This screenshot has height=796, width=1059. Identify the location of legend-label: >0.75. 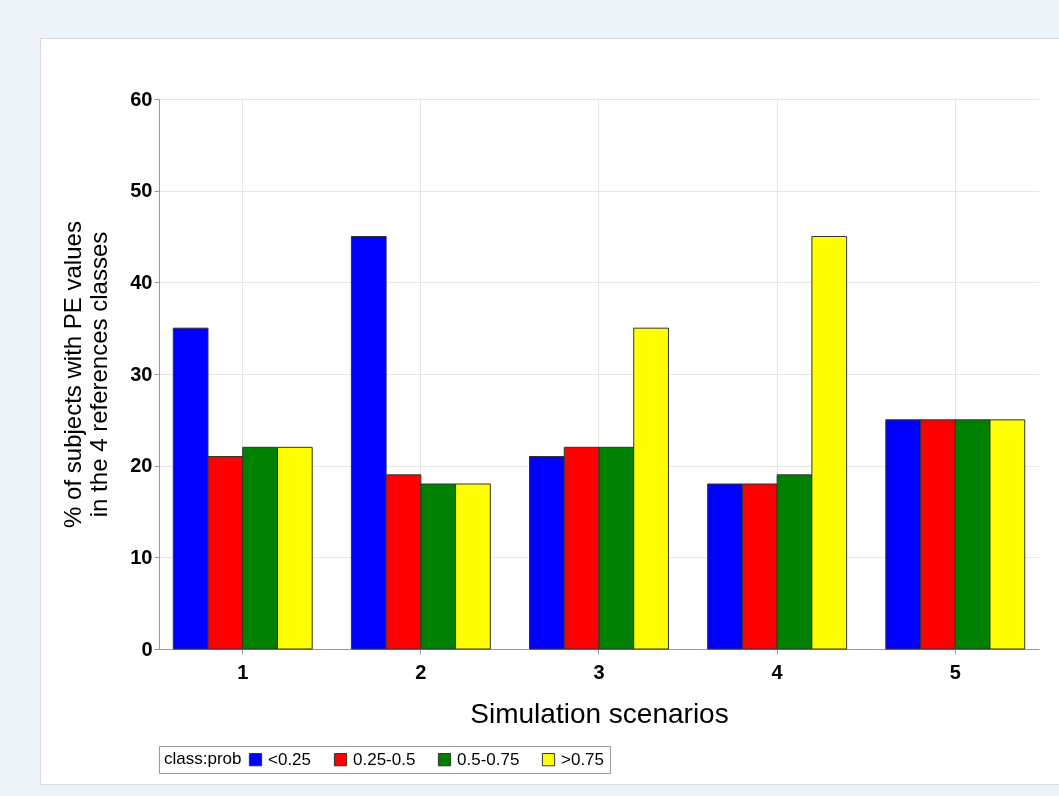
(583, 759).